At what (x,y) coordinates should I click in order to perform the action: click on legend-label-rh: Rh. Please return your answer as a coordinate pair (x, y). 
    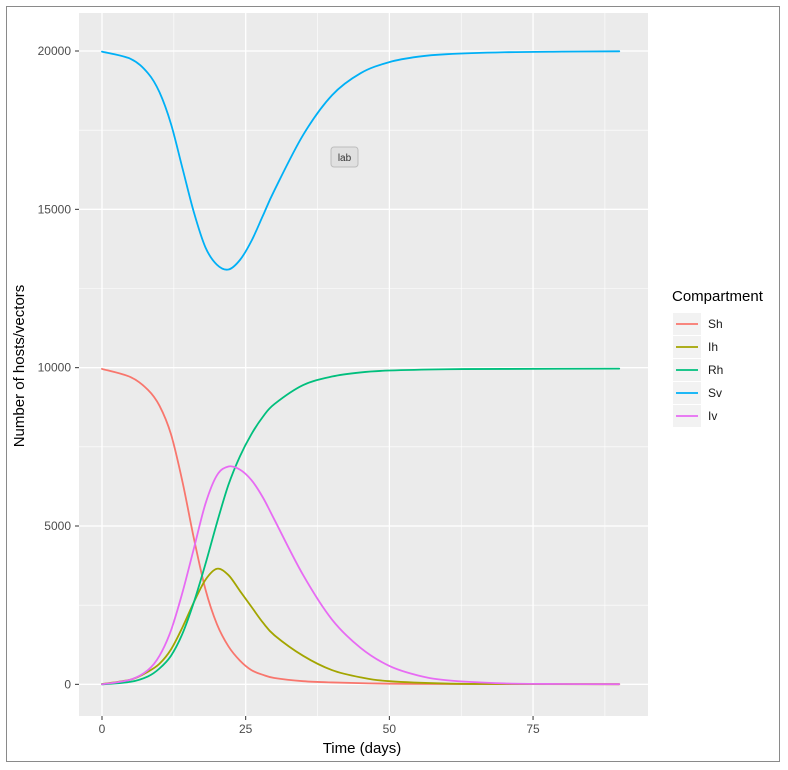
    Looking at the image, I should click on (715, 370).